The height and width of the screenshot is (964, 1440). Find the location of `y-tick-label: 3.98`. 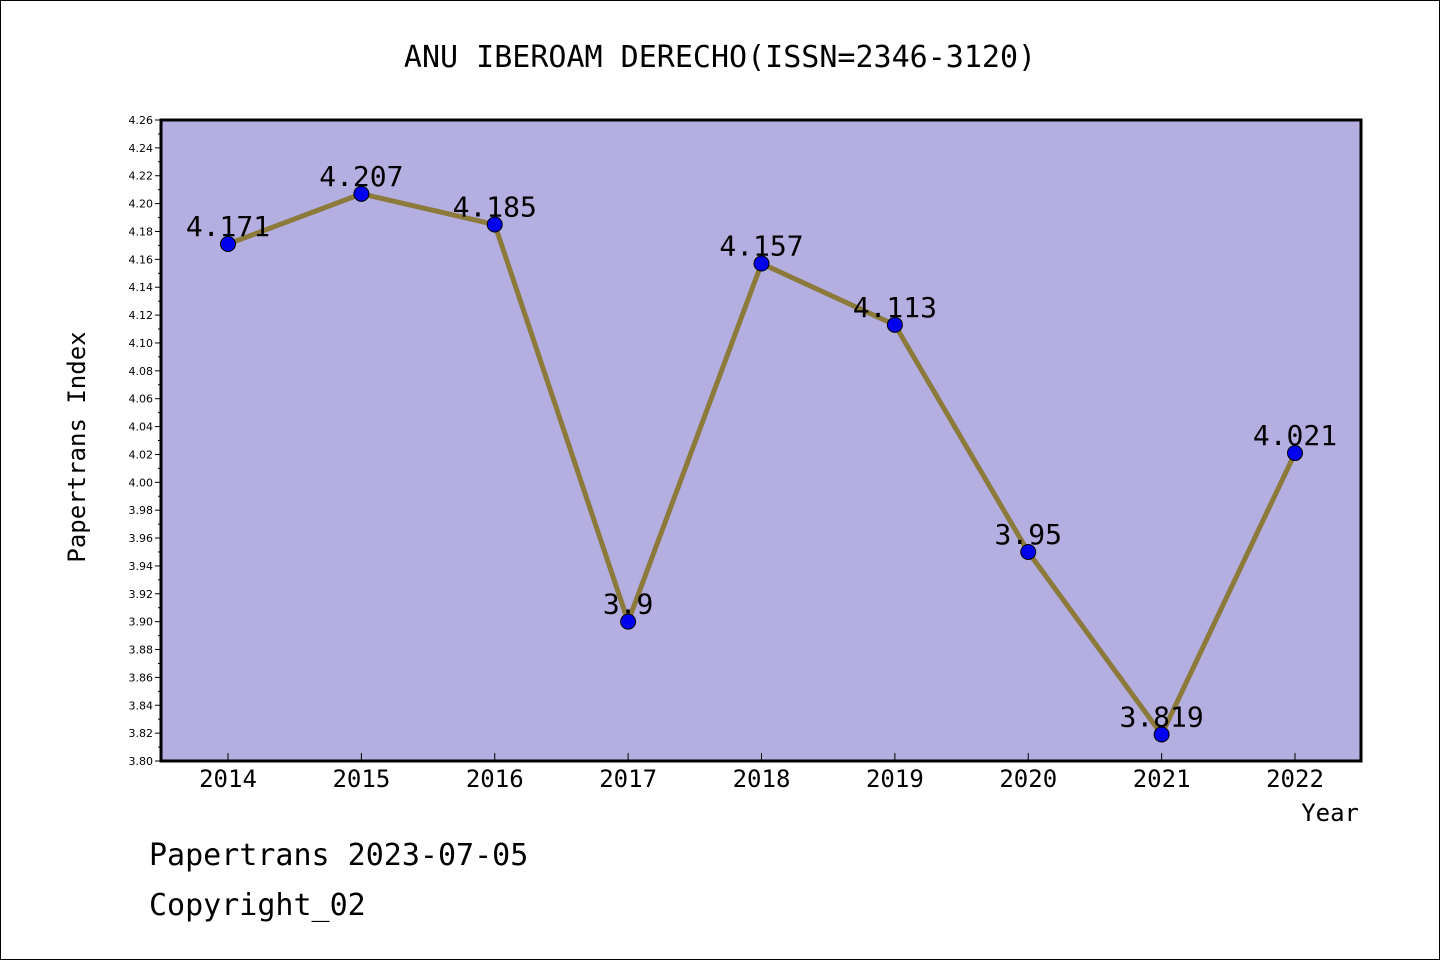

y-tick-label: 3.98 is located at coordinates (141, 510).